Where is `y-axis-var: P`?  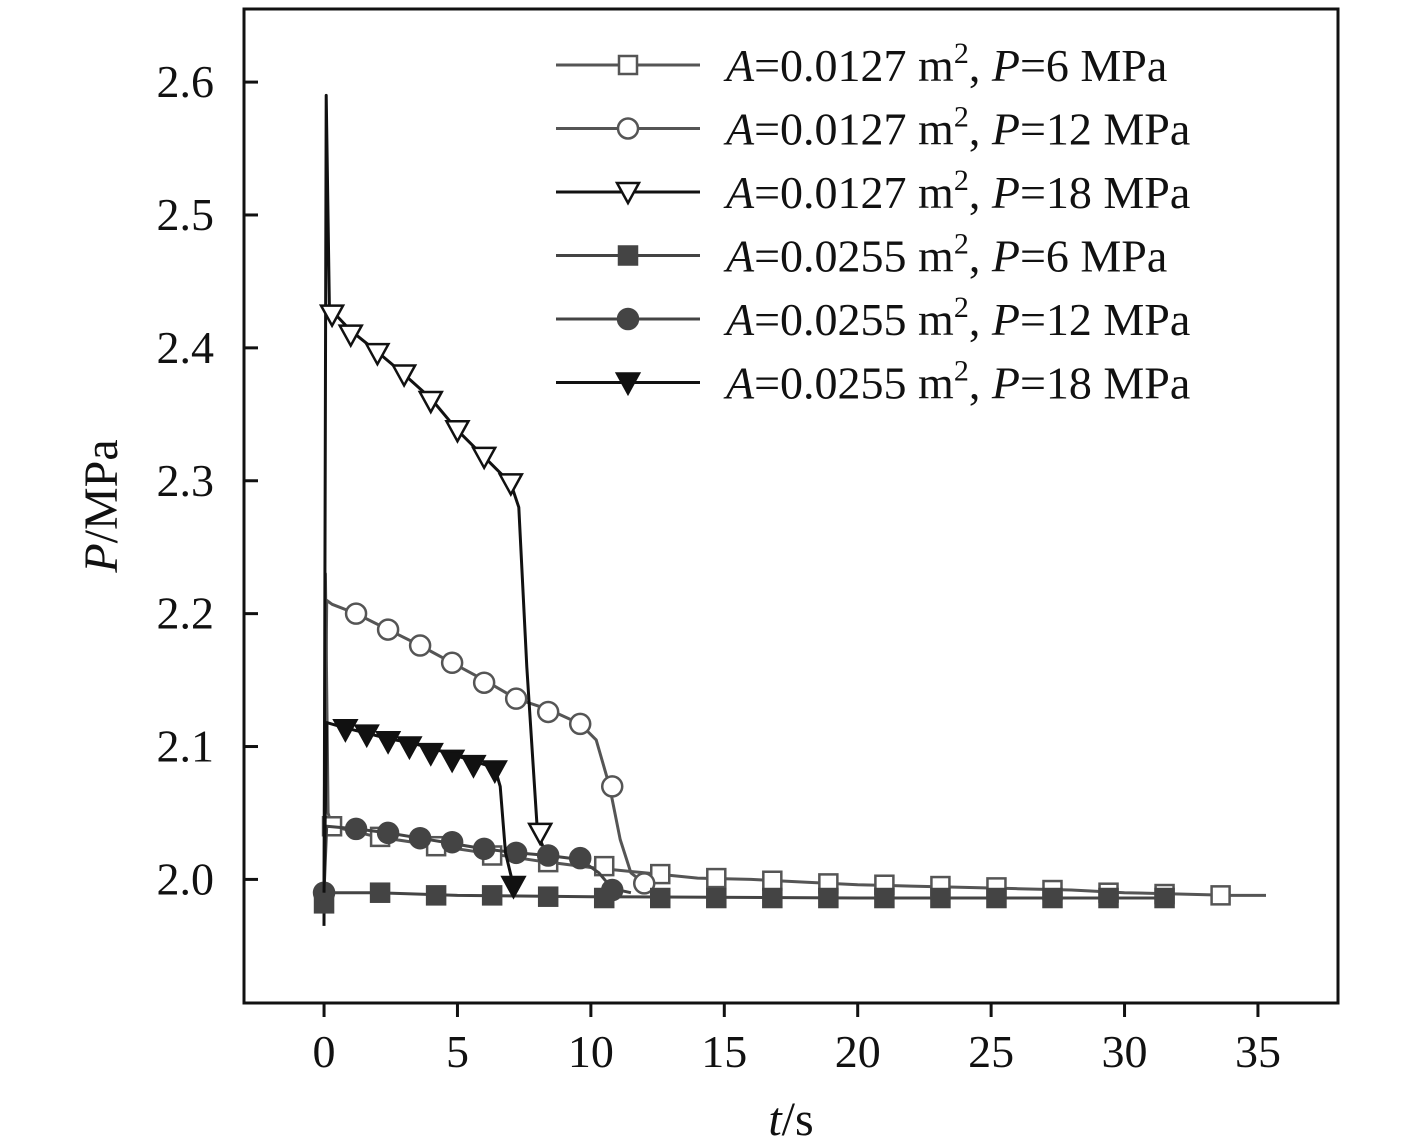 y-axis-var: P is located at coordinates (101, 558).